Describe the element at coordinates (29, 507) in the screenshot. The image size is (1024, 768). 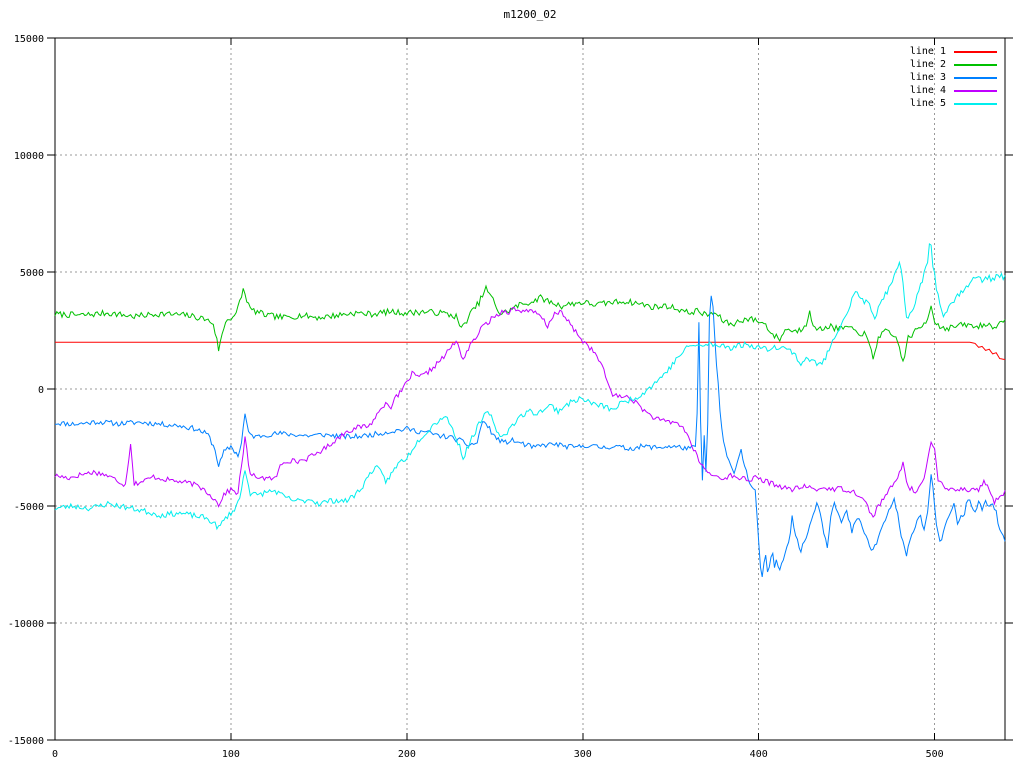
I see `y-tick-label: -5000` at that location.